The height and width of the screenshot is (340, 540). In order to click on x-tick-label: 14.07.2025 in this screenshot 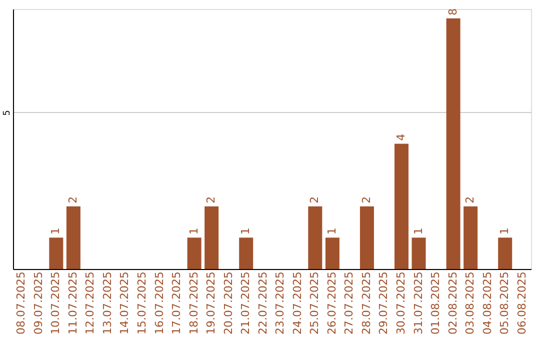, I will do `click(125, 303)`.